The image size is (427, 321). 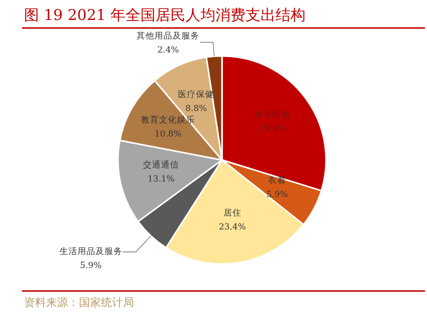 What do you see at coordinates (79, 302) in the screenshot?
I see `text: 资料来源：国家统计局` at bounding box center [79, 302].